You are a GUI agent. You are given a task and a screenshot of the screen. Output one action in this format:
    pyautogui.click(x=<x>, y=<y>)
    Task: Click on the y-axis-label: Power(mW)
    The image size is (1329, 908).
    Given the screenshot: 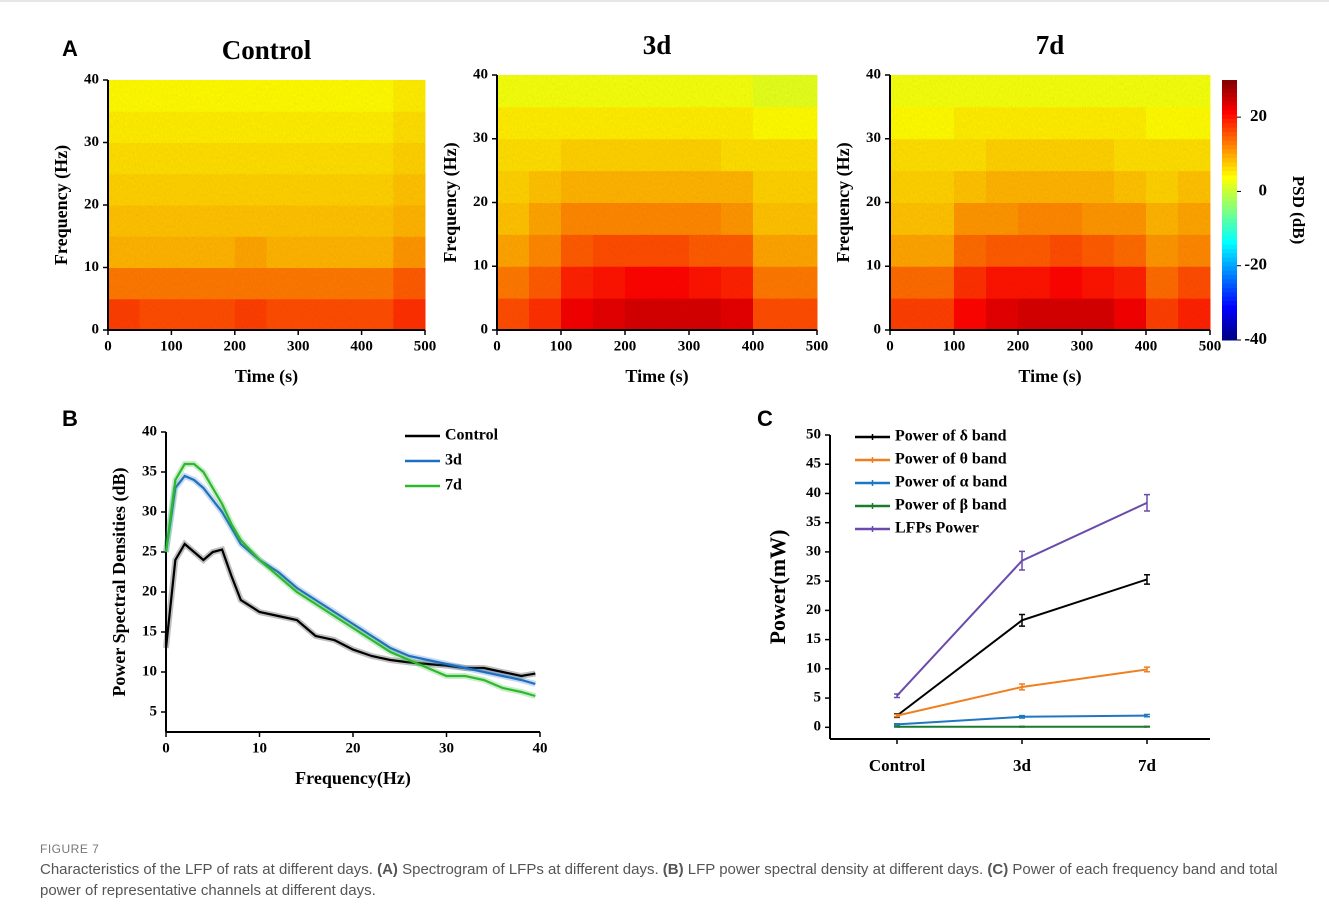 What is the action you would take?
    pyautogui.click(x=777, y=587)
    